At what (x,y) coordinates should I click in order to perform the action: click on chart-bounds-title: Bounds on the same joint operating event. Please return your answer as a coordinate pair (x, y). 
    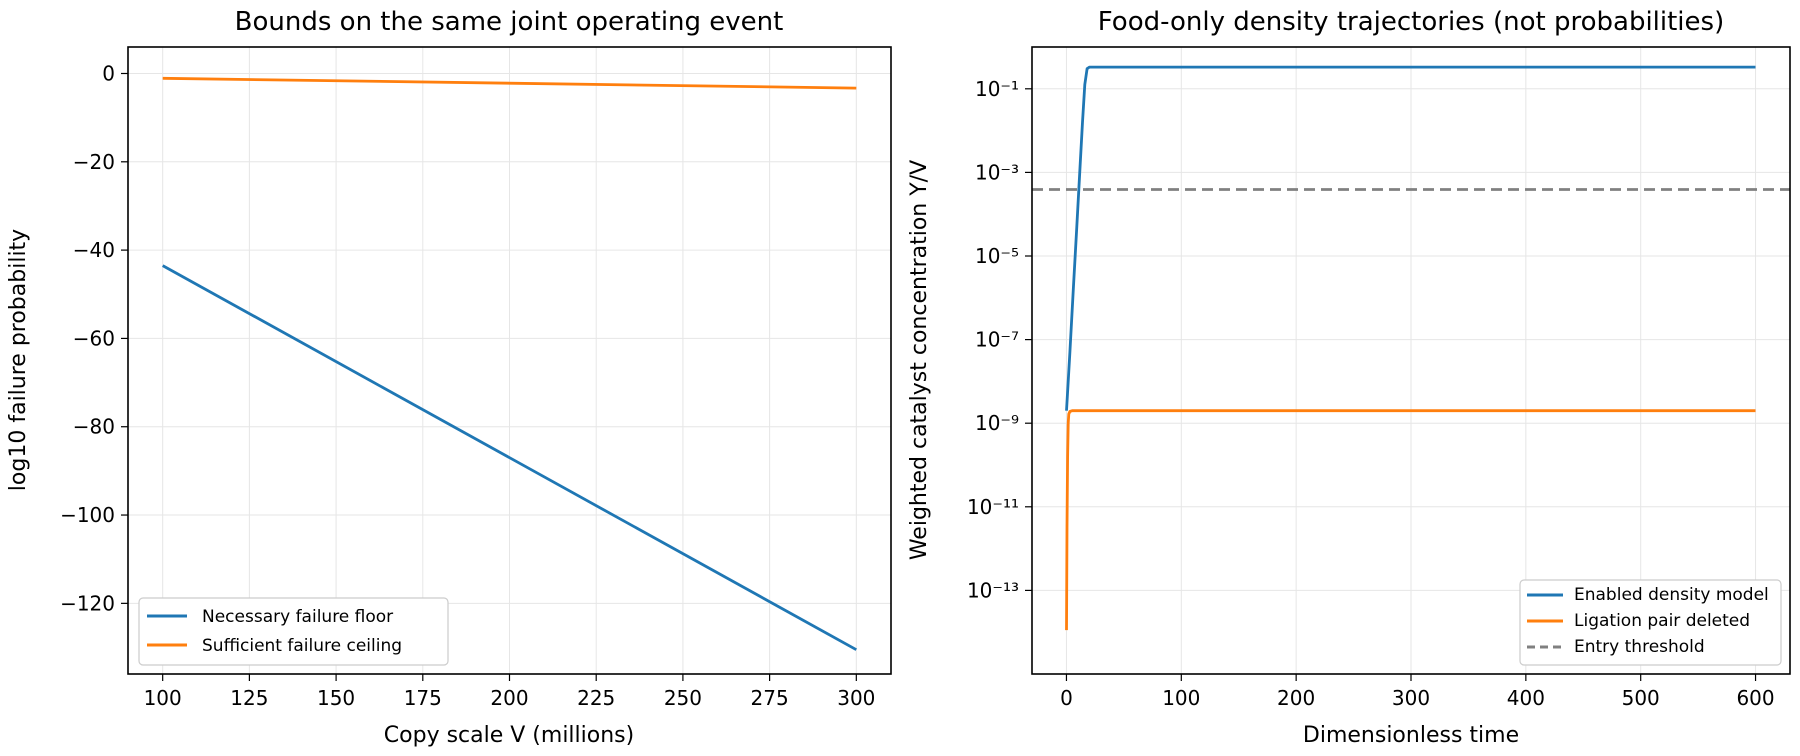
    Looking at the image, I should click on (509, 22).